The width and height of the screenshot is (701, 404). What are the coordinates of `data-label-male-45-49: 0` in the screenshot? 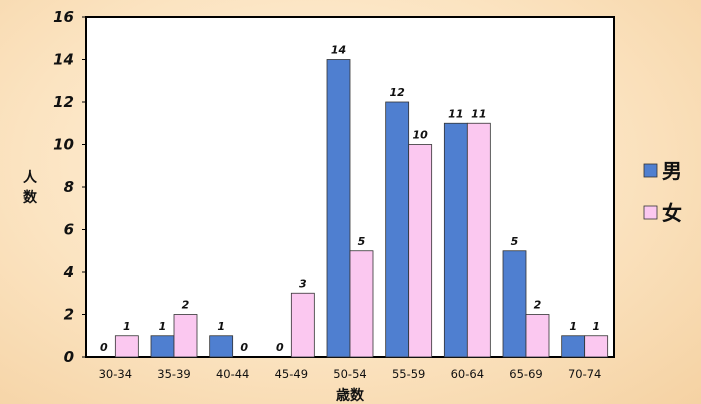 It's located at (280, 347).